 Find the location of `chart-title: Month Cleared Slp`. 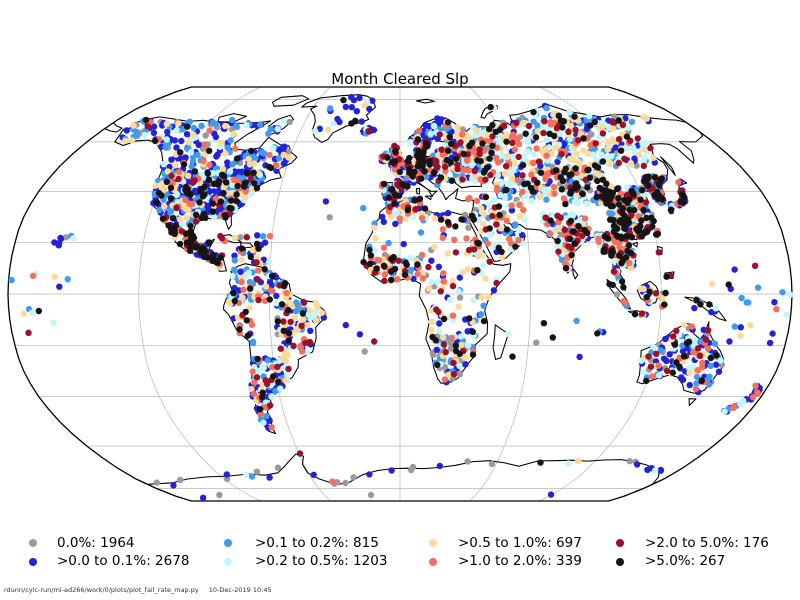

chart-title: Month Cleared Slp is located at coordinates (400, 79).